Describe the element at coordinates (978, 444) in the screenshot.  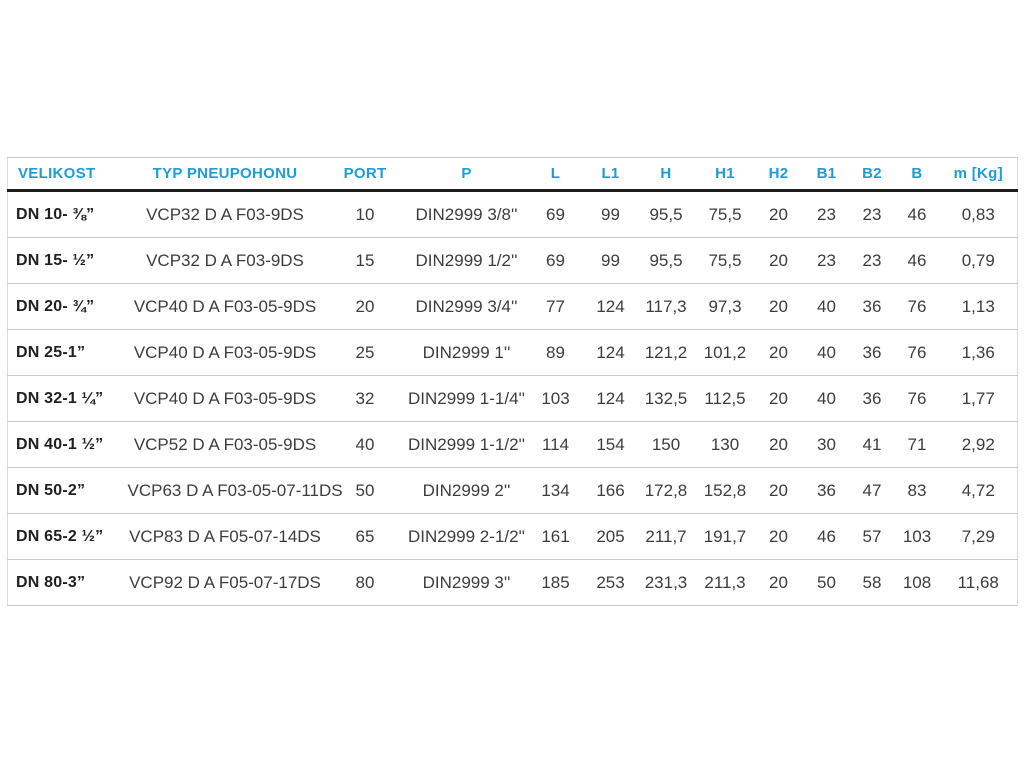
I see `value-cell: 2,92` at that location.